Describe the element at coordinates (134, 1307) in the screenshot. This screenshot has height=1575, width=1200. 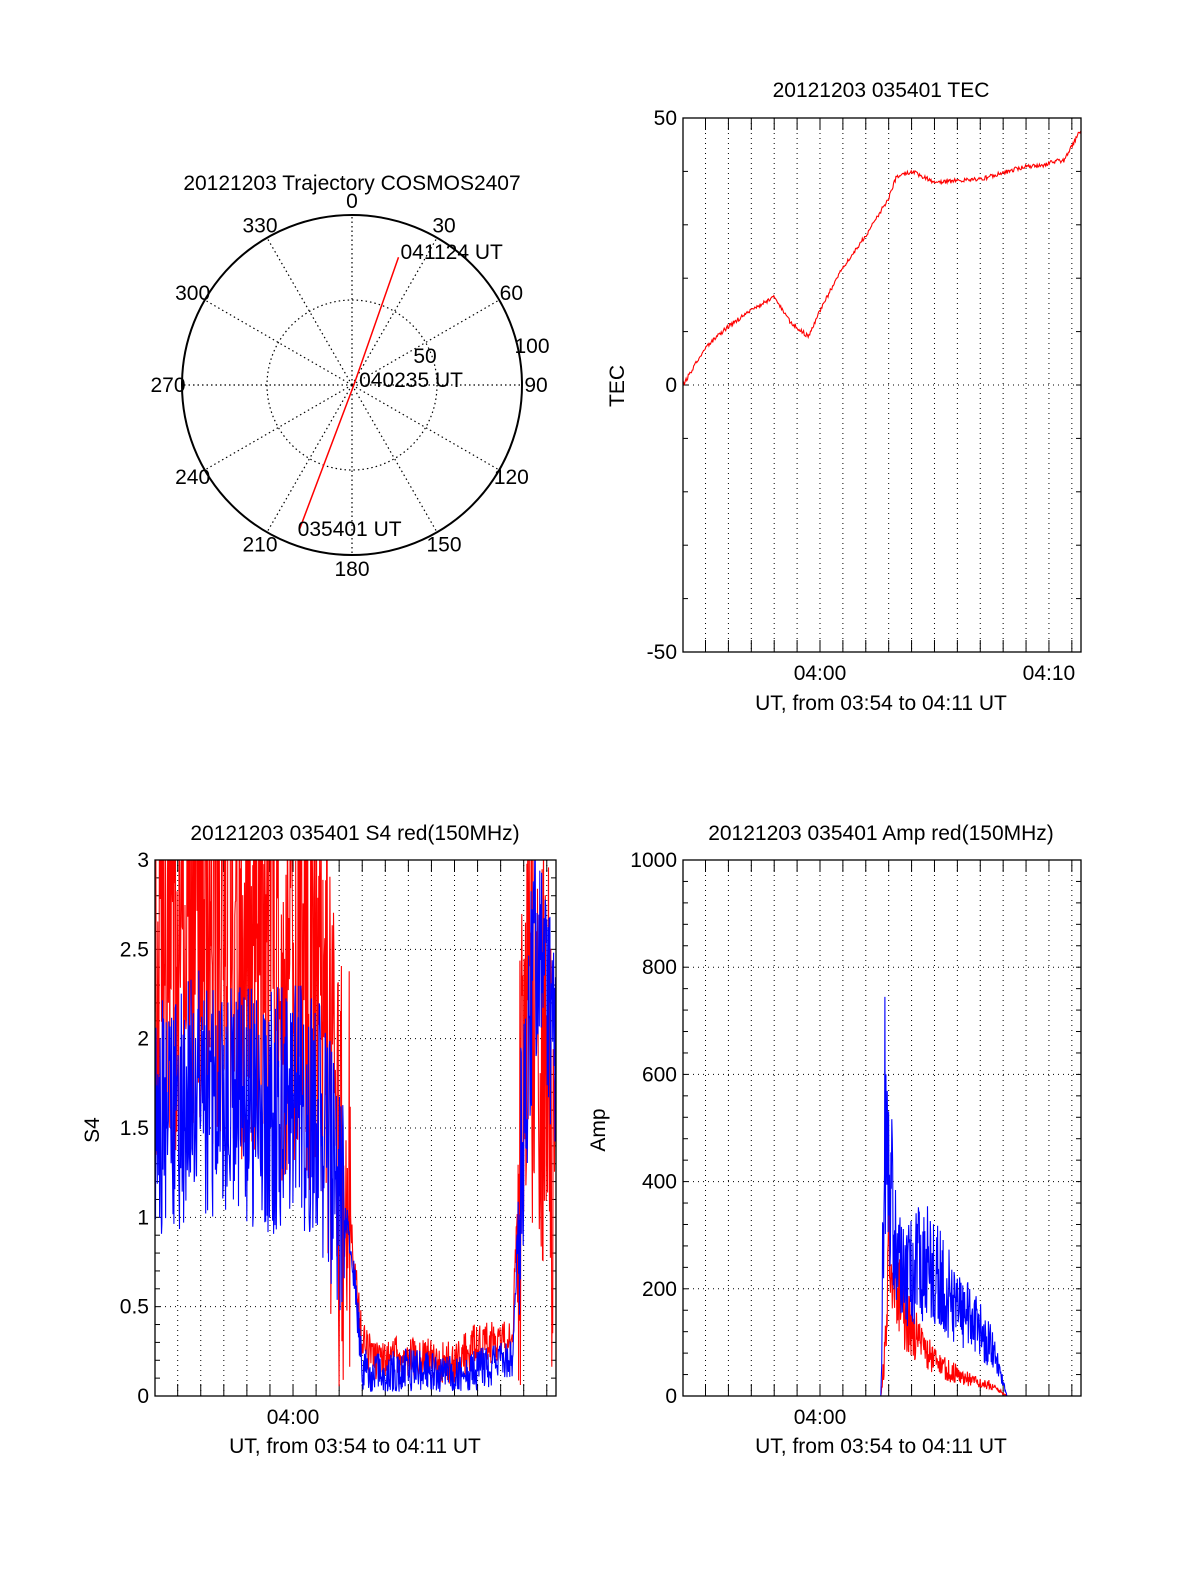
I see `y-tick-label: 0.5` at that location.